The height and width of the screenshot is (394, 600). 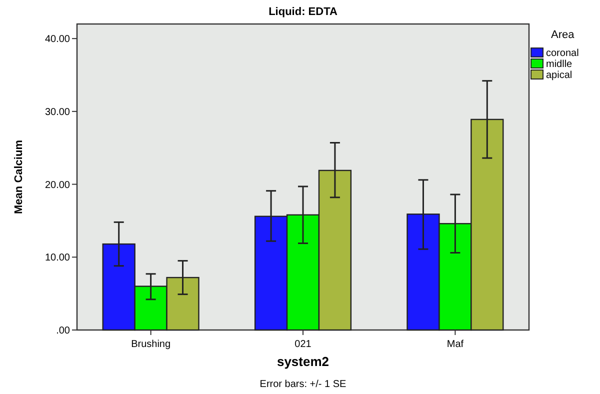 I want to click on y-tick-label: 20.00, so click(x=57, y=185).